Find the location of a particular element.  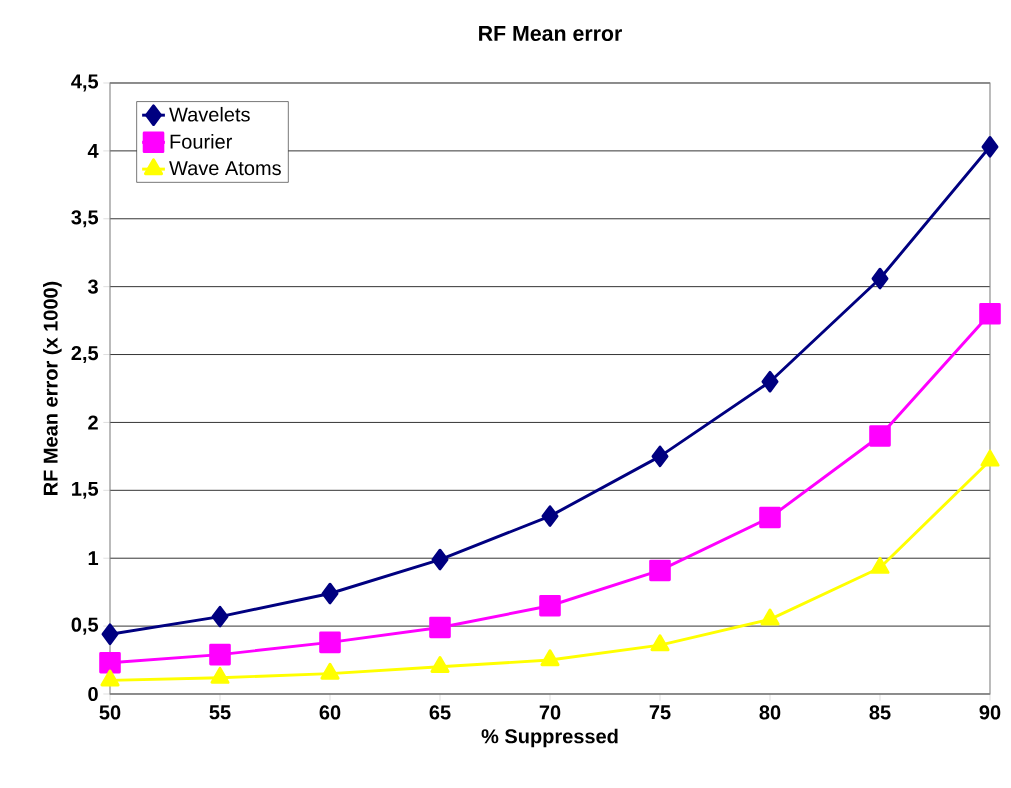

x-tick-label: 75 is located at coordinates (660, 712).